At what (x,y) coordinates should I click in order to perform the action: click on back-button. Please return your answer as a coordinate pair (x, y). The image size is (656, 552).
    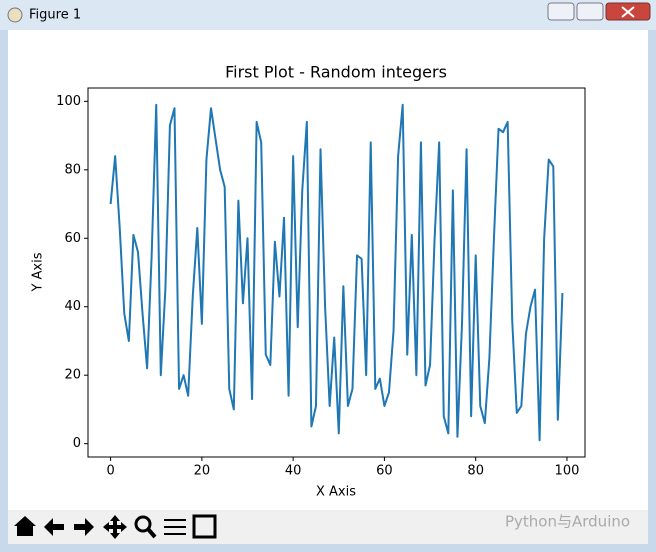
    Looking at the image, I should click on (54, 527).